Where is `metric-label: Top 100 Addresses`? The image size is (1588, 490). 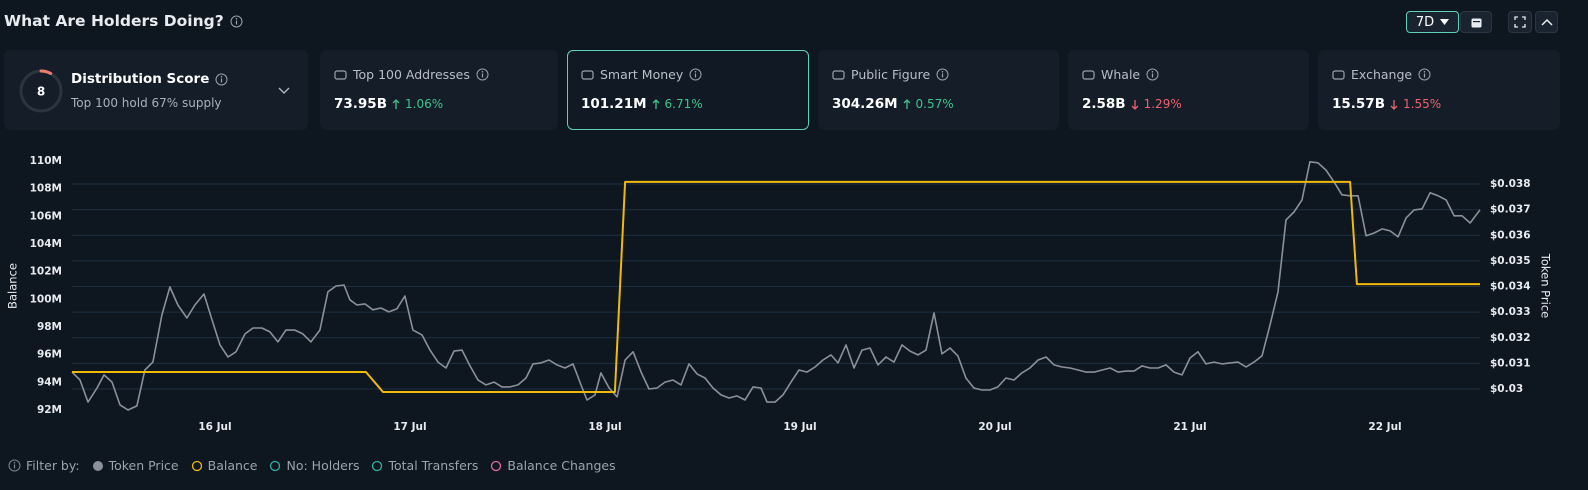
metric-label: Top 100 Addresses is located at coordinates (411, 74).